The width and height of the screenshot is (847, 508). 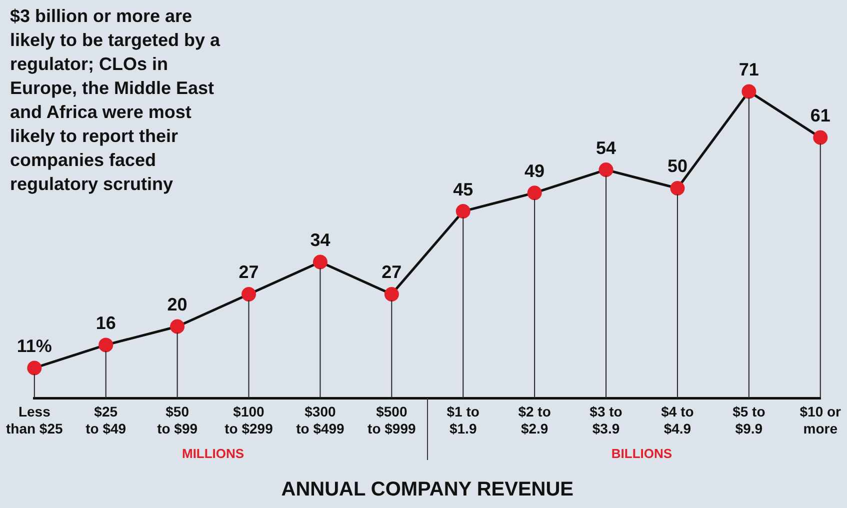 What do you see at coordinates (677, 420) in the screenshot?
I see `x-tick-label: $4 to $4.9` at bounding box center [677, 420].